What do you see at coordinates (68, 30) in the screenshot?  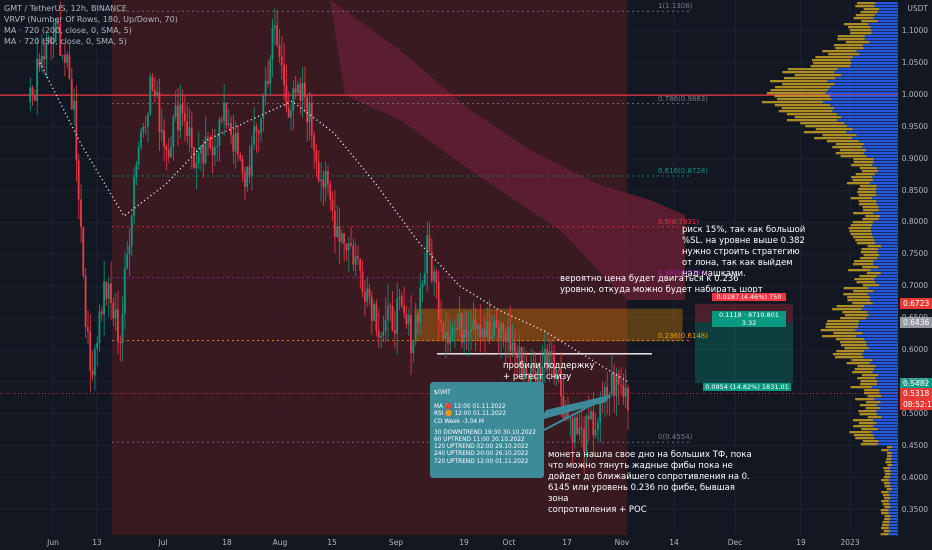 I see `legend-ma200: MA · 720 (200, close, 0, SMA, 5)` at bounding box center [68, 30].